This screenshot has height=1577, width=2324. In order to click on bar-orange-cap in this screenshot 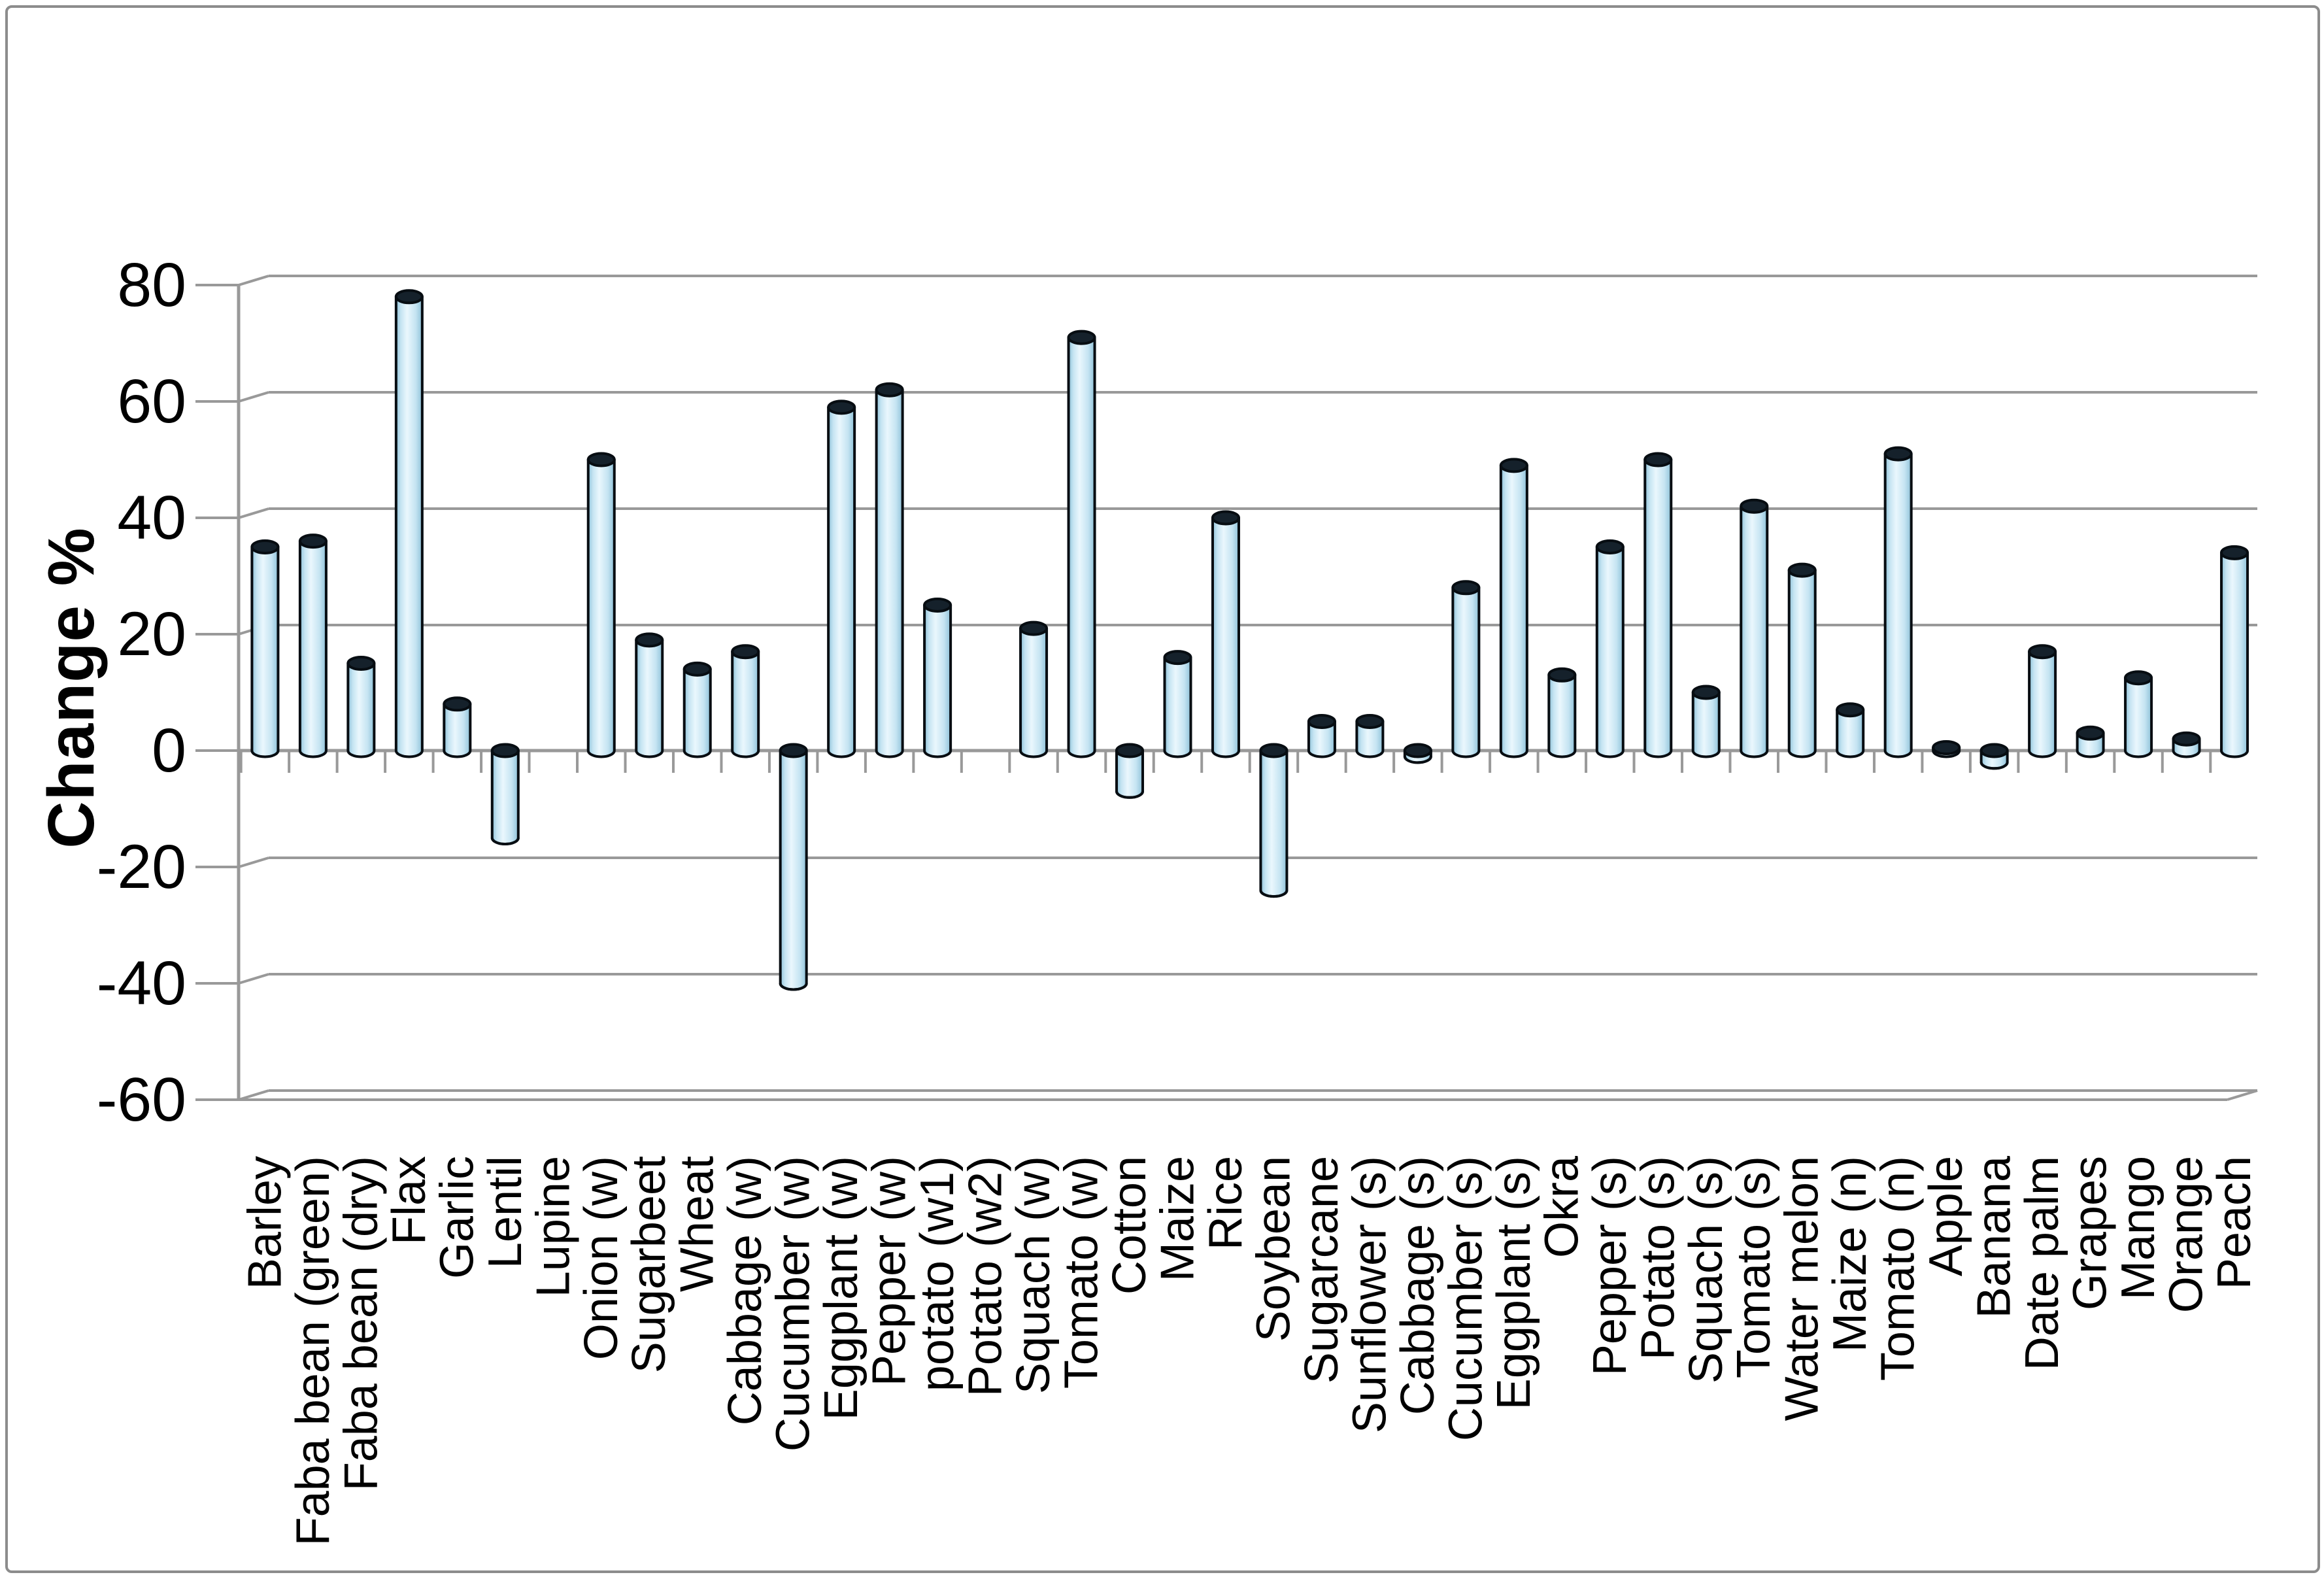, I will do `click(2186, 739)`.